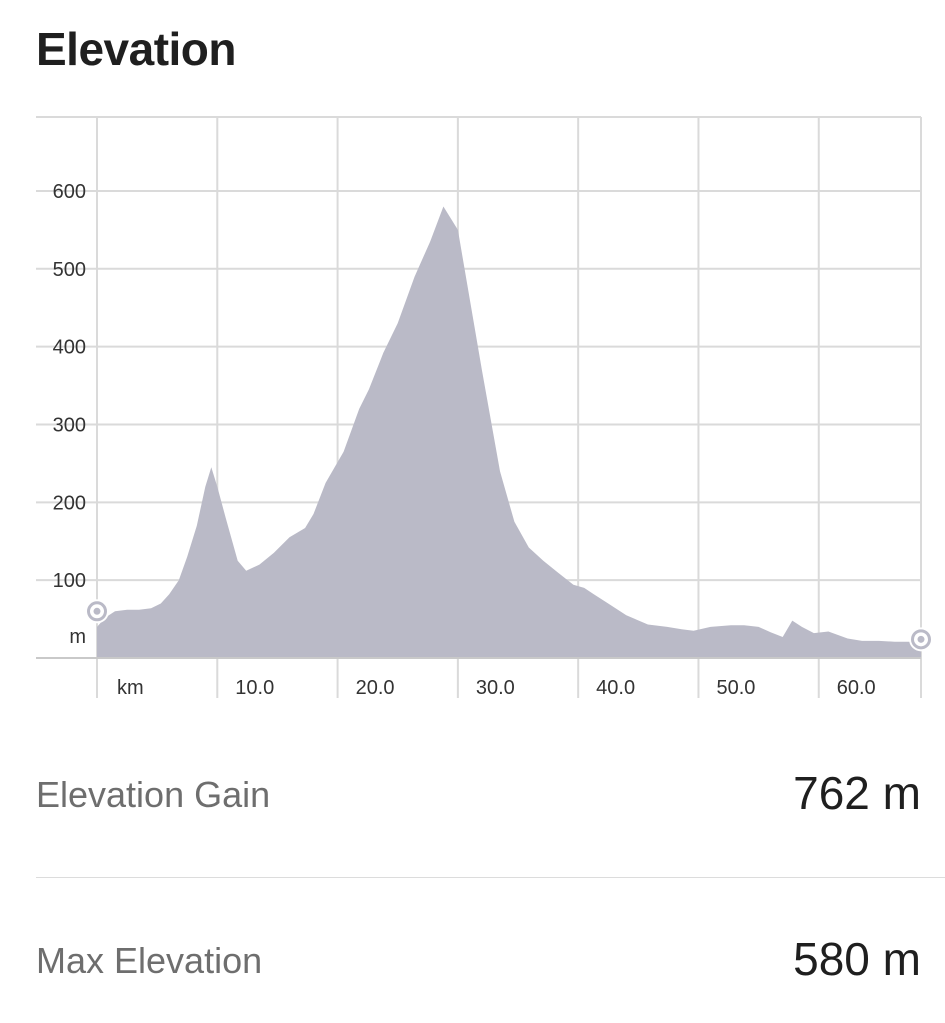 This screenshot has width=945, height=1023. What do you see at coordinates (69, 425) in the screenshot?
I see `y-tick-label: 300` at bounding box center [69, 425].